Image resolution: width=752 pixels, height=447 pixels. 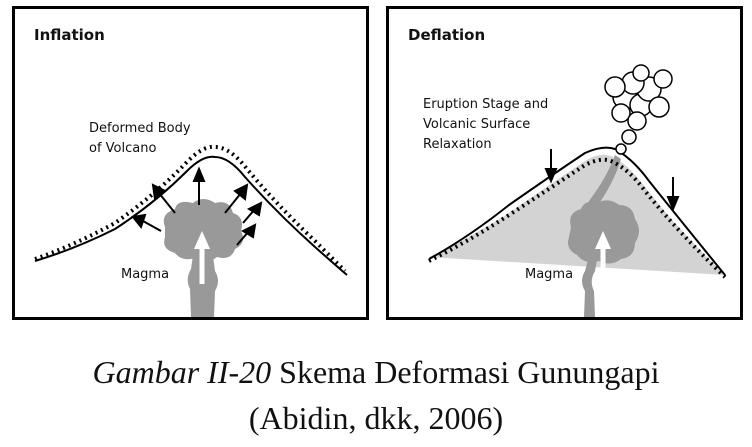 I want to click on inflation-title: Inflation, so click(x=69, y=35).